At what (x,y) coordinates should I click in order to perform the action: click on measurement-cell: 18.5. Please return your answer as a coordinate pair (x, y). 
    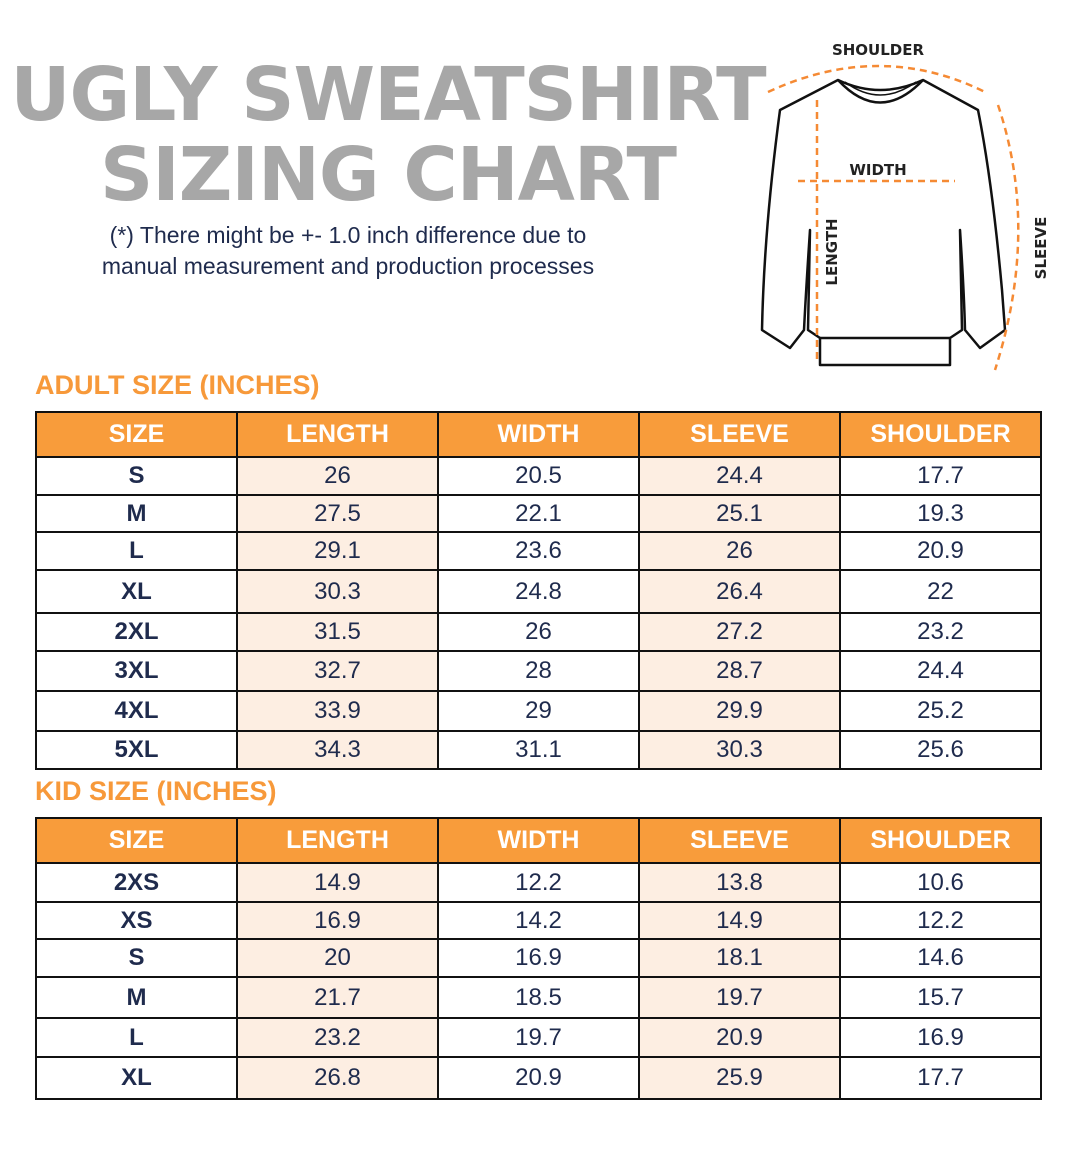
    Looking at the image, I should click on (538, 997).